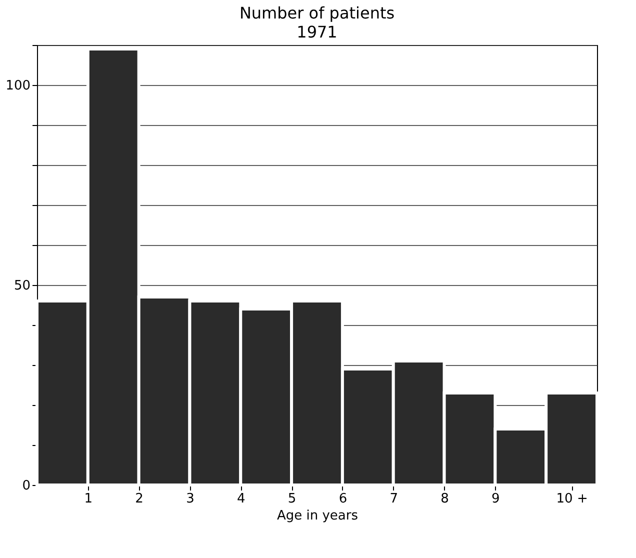 This screenshot has width=636, height=558. What do you see at coordinates (394, 499) in the screenshot?
I see `x-tick-label: 7` at bounding box center [394, 499].